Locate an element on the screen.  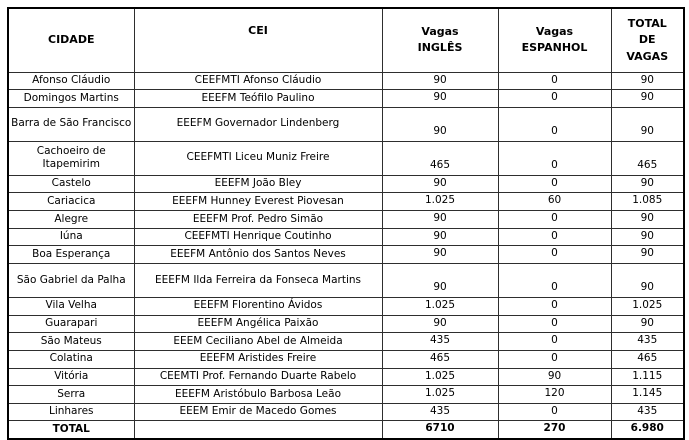
table-row: Guarapari EEEFM Angélica Paixão 90 0 90 is located at coordinates (346, 324).